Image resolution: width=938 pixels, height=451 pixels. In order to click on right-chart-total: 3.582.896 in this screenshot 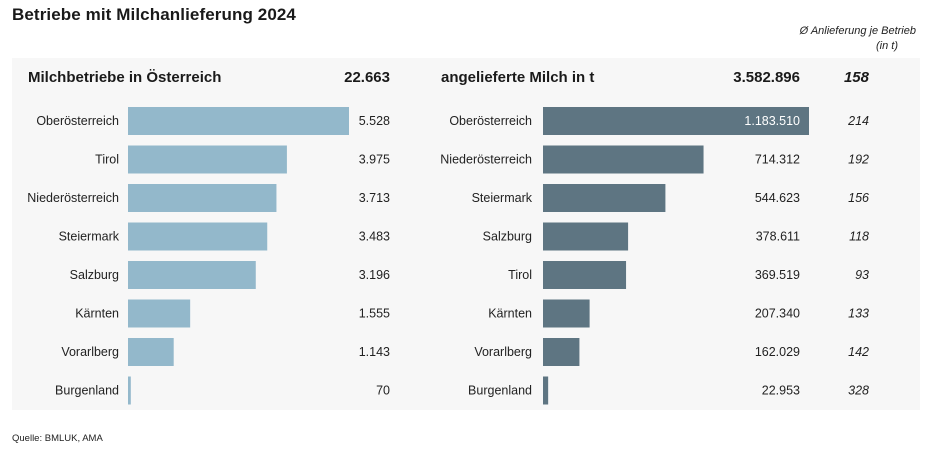, I will do `click(766, 77)`.